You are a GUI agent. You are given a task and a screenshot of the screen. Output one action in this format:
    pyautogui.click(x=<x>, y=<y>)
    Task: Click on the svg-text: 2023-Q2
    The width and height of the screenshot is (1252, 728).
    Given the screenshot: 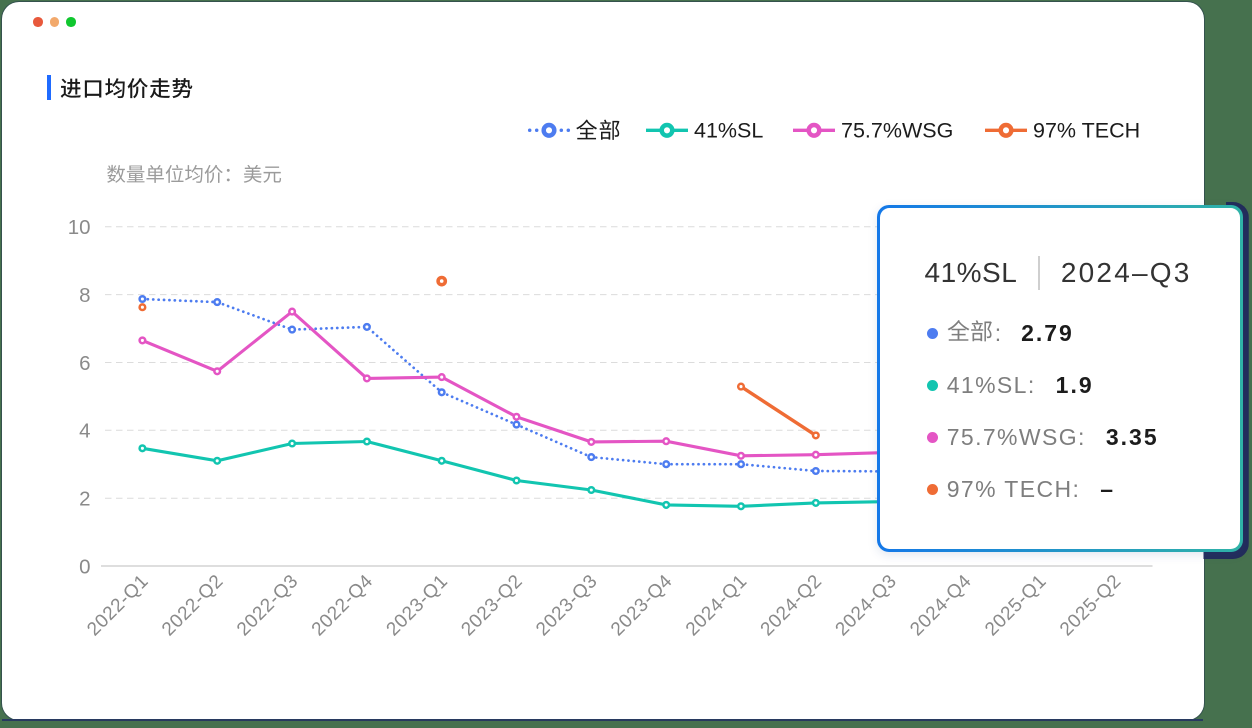 What is the action you would take?
    pyautogui.click(x=492, y=606)
    